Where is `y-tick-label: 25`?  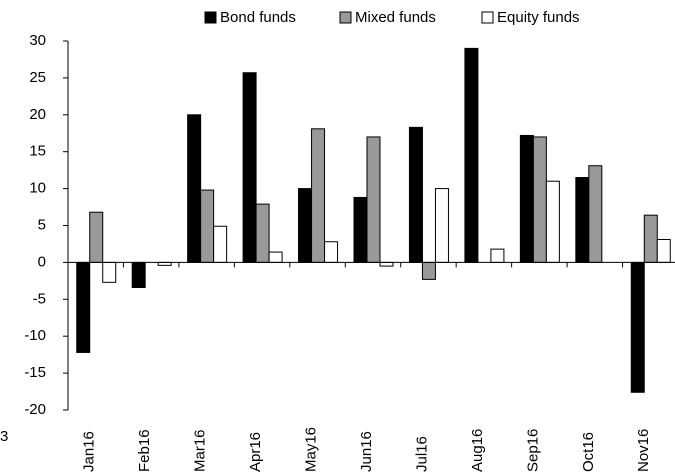 y-tick-label: 25 is located at coordinates (37, 77).